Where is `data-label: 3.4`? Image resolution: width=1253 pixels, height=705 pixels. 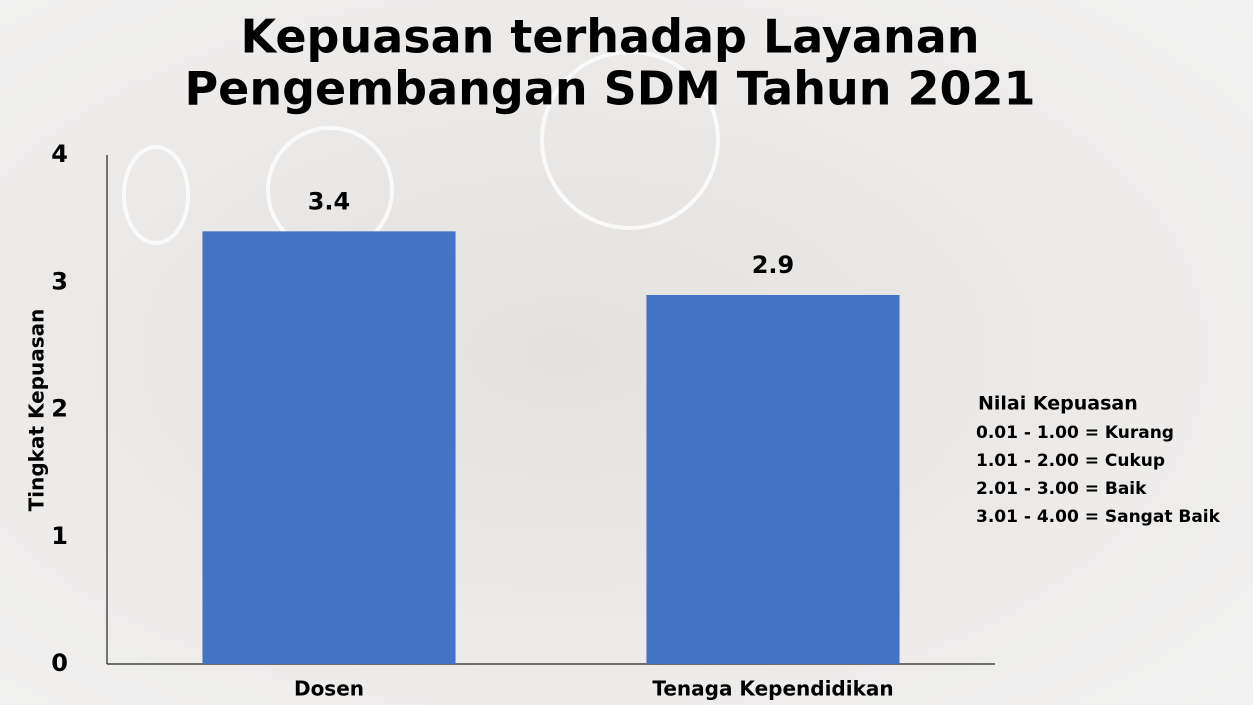
data-label: 3.4 is located at coordinates (329, 201).